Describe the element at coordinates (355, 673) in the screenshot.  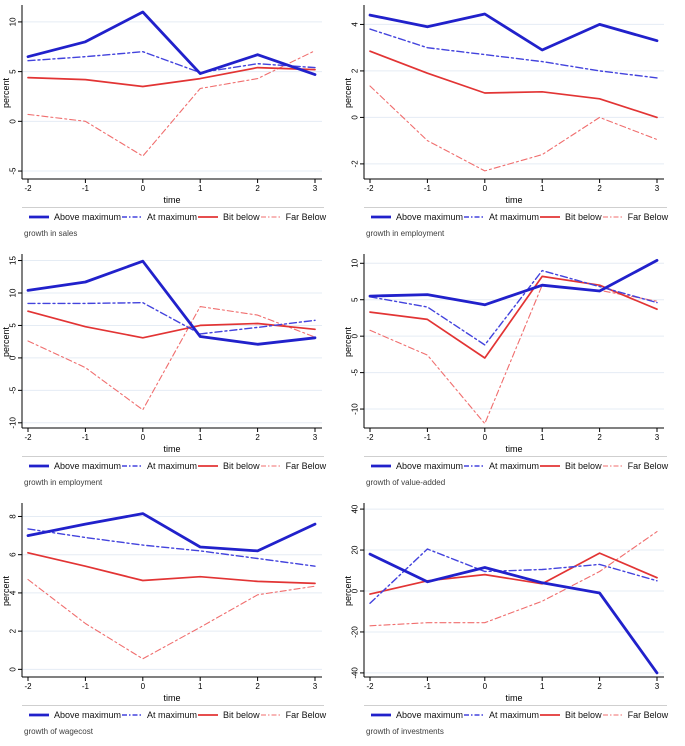
I see `svg-text: -40` at that location.